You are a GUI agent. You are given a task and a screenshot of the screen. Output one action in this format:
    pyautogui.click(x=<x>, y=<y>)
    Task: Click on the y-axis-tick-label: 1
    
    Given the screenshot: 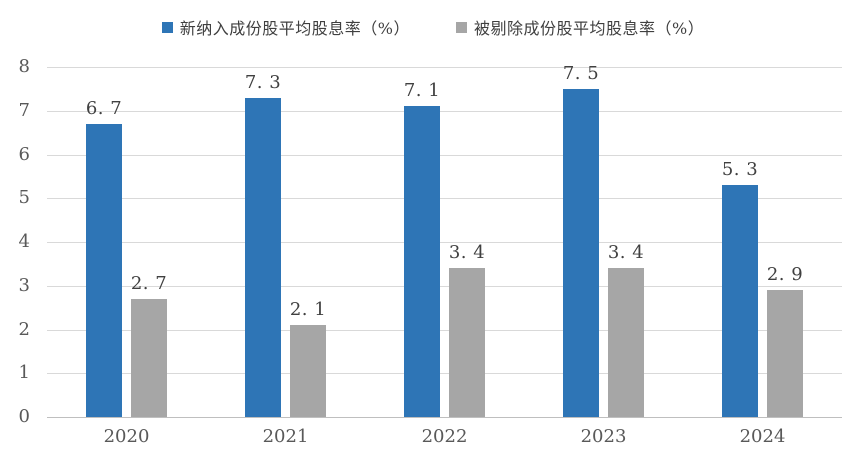 What is the action you would take?
    pyautogui.click(x=24, y=373)
    